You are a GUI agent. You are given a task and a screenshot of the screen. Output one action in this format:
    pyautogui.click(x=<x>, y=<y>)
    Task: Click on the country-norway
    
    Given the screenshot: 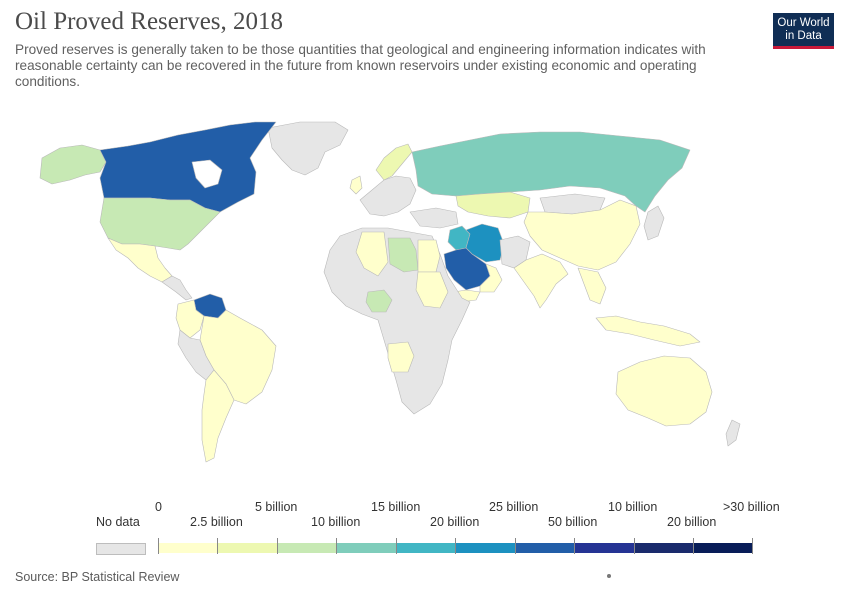 What is the action you would take?
    pyautogui.click(x=394, y=162)
    